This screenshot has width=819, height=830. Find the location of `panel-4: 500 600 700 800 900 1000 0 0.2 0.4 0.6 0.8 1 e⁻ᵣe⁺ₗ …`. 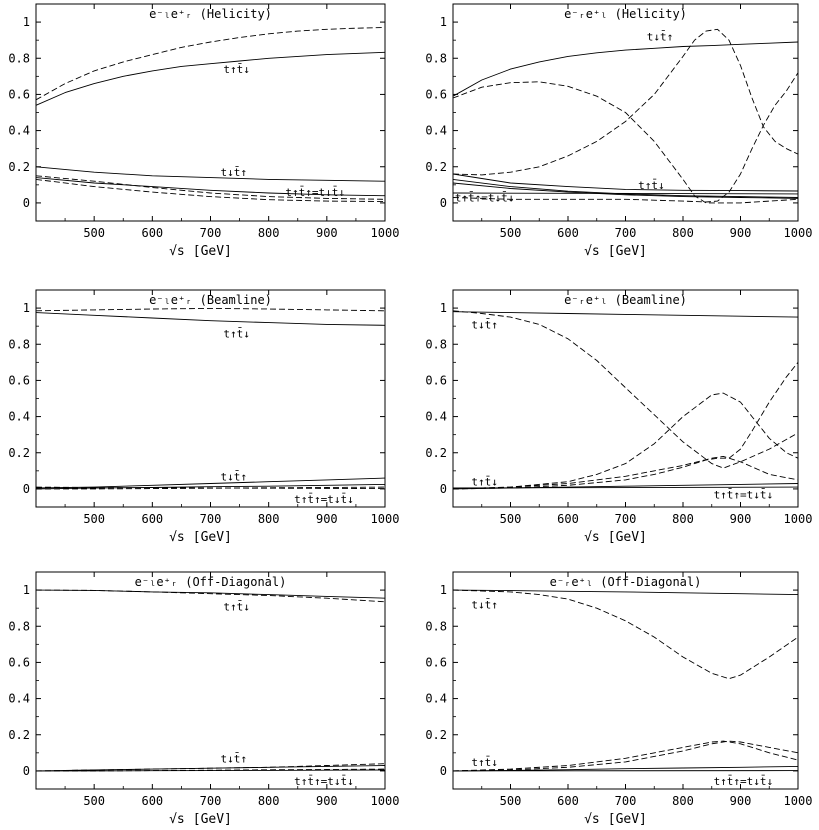

panel-4: 500 600 700 800 900 1000 0 0.2 0.4 0.6 0.8 1 e⁻ᵣe⁺ₗ … is located at coordinates (619, 417).